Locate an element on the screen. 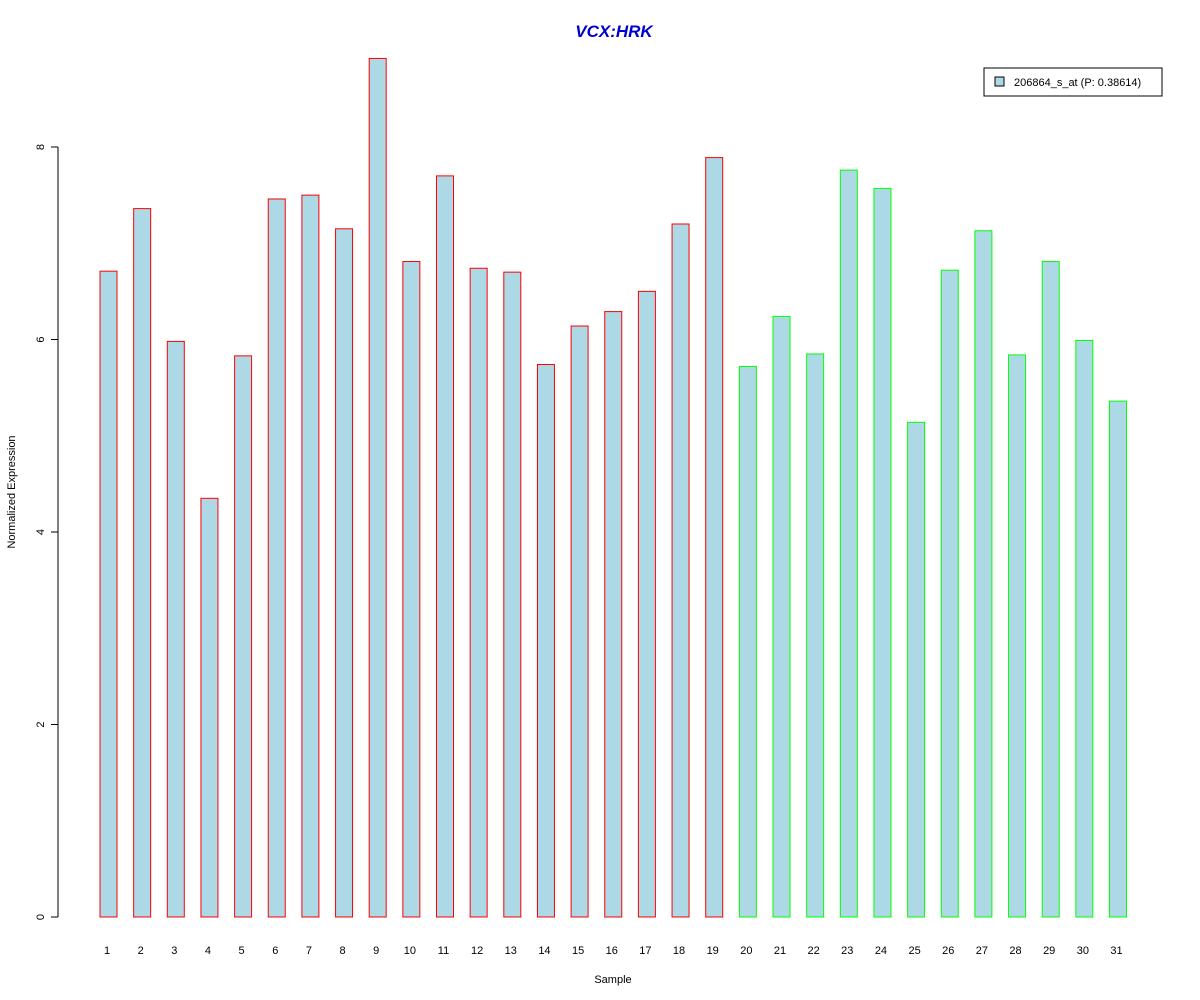 The height and width of the screenshot is (1000, 1200). y-tick-label: 6 is located at coordinates (41, 339).